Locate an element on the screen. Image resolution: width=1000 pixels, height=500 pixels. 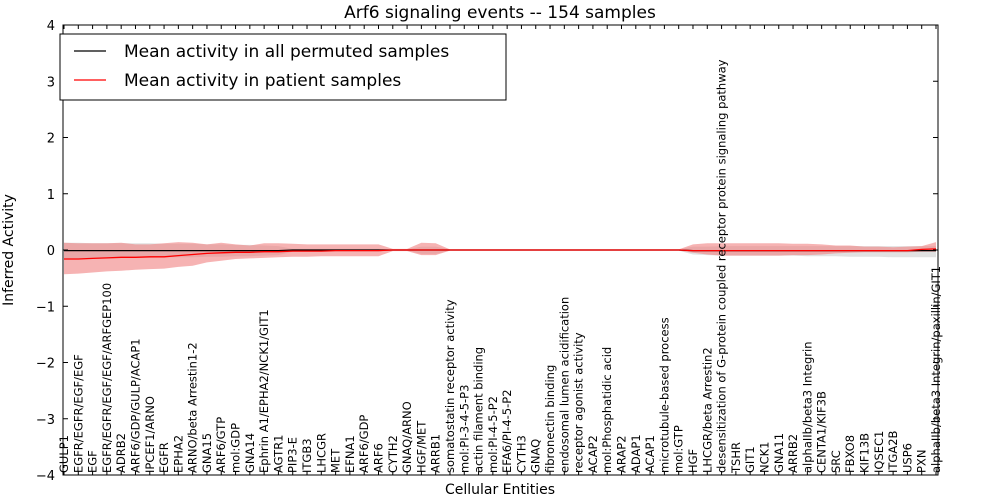
x-tick-label: EFNA1 is located at coordinates (350, 454).